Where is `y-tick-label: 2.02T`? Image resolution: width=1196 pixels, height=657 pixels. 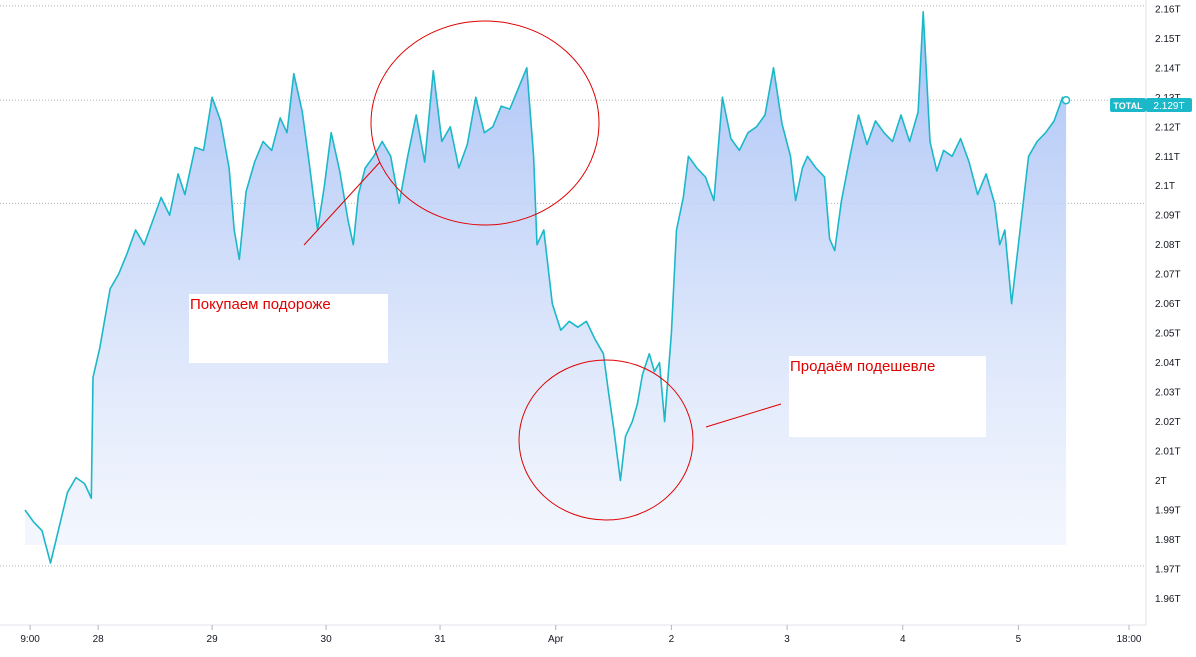 y-tick-label: 2.02T is located at coordinates (1168, 422).